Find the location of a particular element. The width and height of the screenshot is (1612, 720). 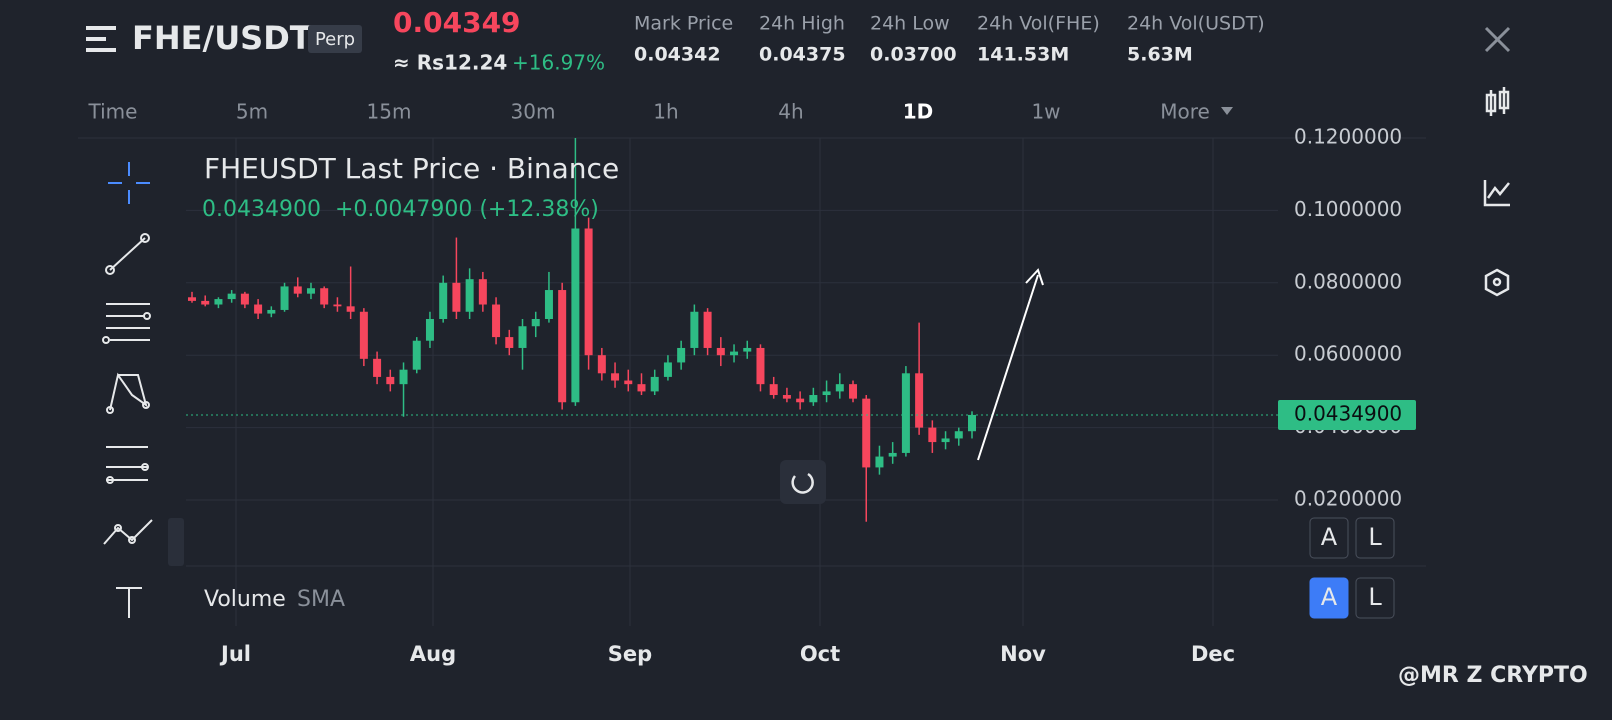

stat-label: 24h Vol(USDT) is located at coordinates (1196, 24).